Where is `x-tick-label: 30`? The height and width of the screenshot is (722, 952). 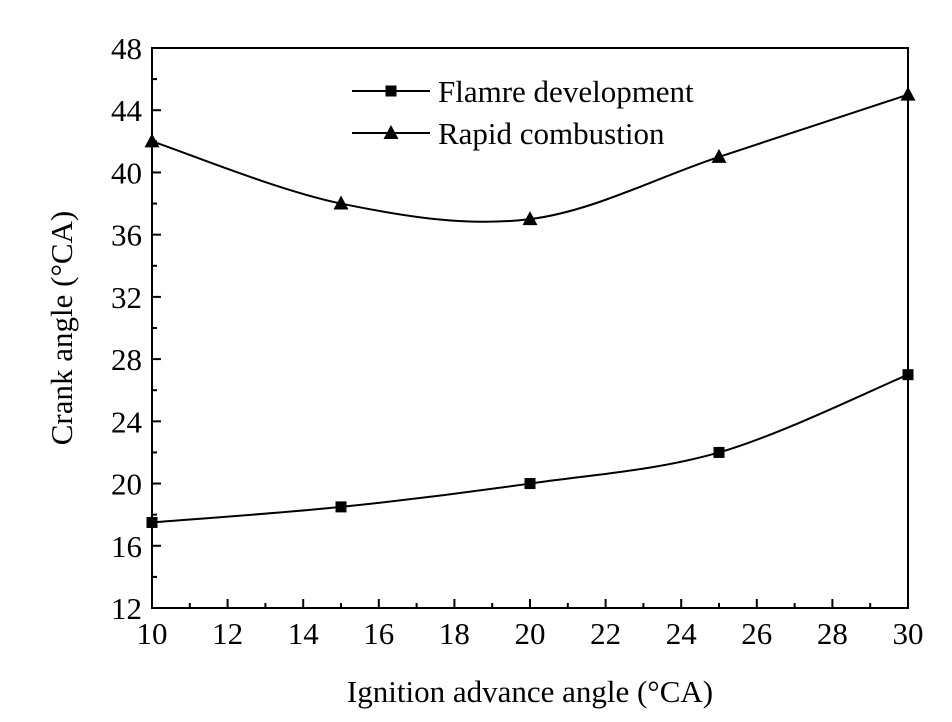
x-tick-label: 30 is located at coordinates (908, 633).